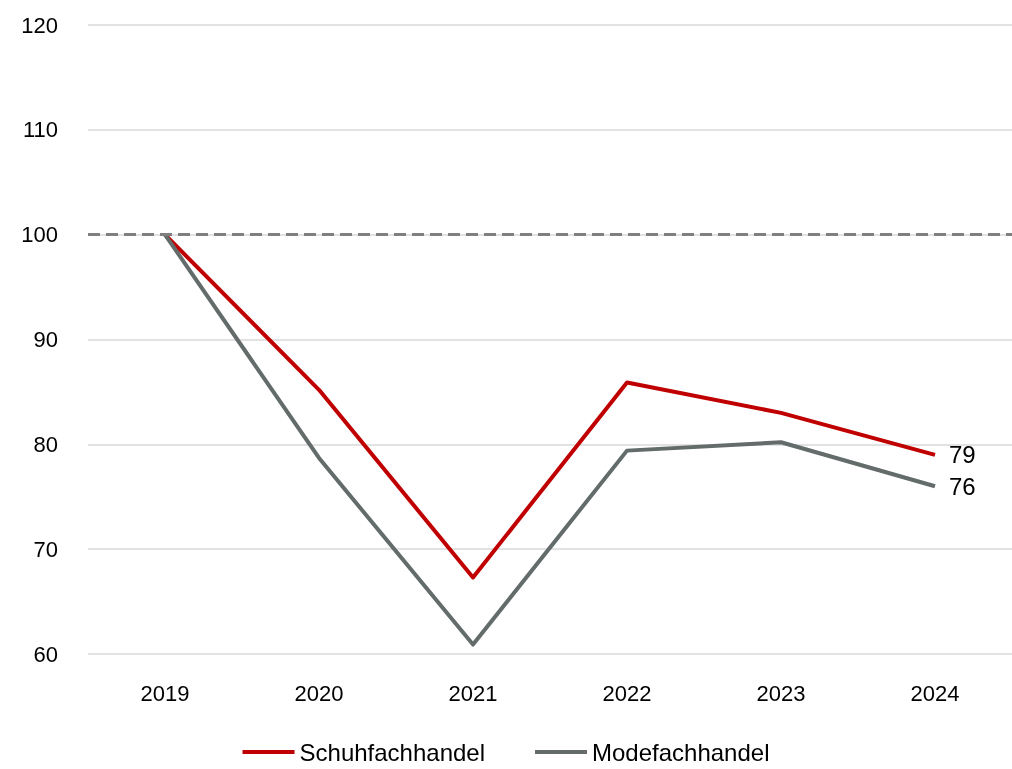 This screenshot has width=1012, height=769. Describe the element at coordinates (45, 654) in the screenshot. I see `y-tick-label: 60` at that location.